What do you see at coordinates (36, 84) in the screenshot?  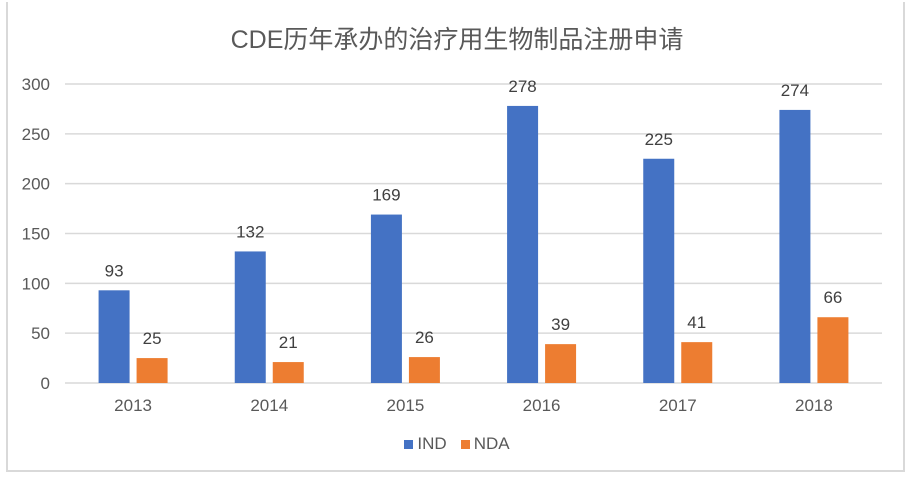 I see `y-tick-label: 300` at bounding box center [36, 84].